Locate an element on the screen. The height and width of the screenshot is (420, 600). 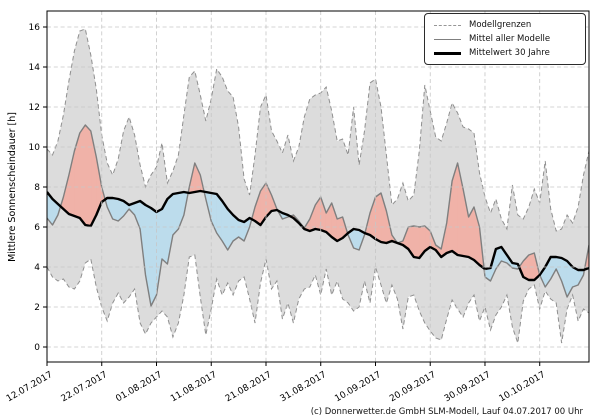
legend-label: Mittelwert 30 Jahre is located at coordinates (509, 53).